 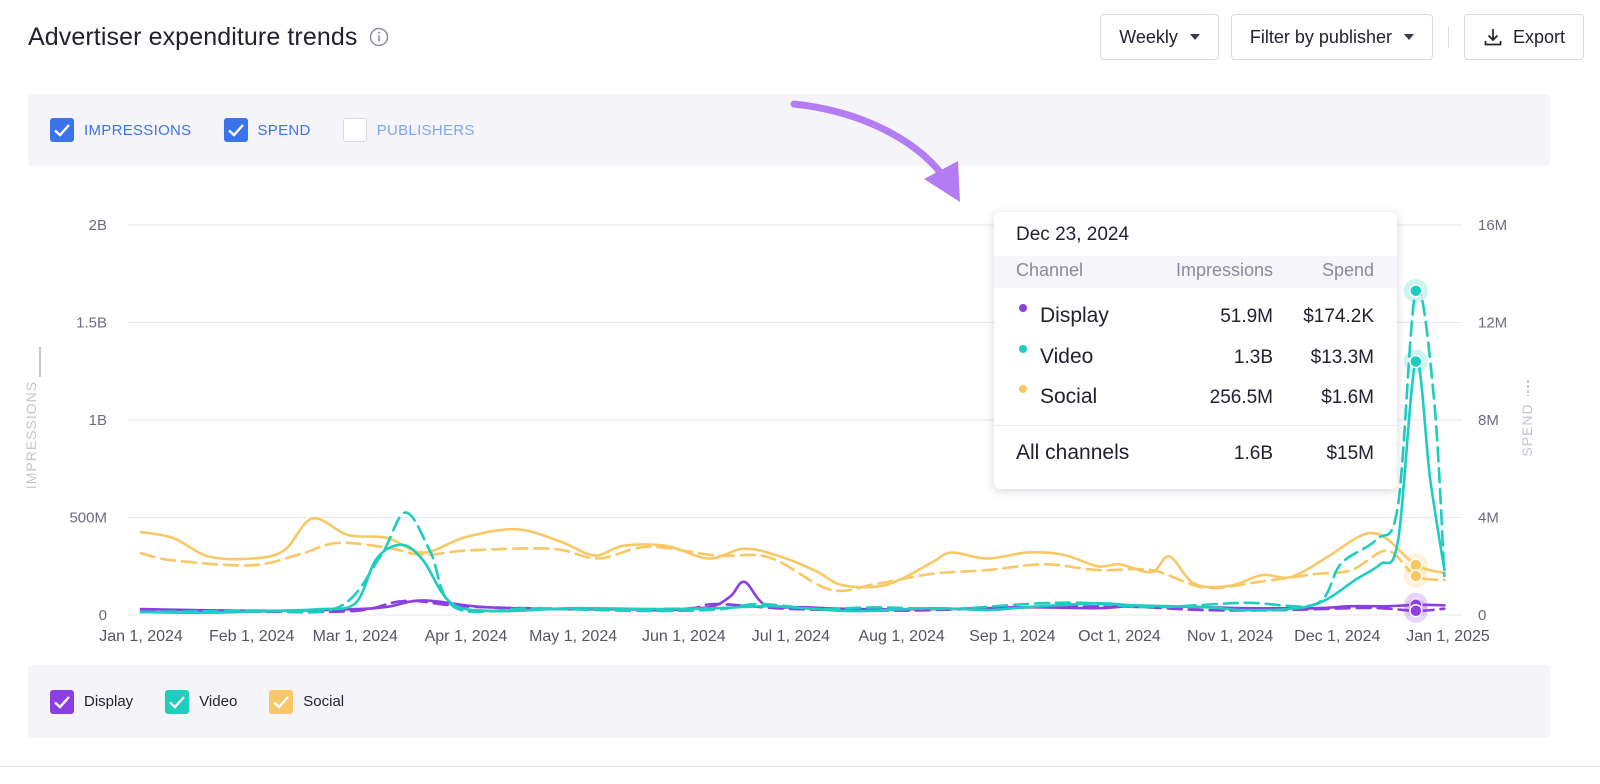 What do you see at coordinates (1195, 317) in the screenshot?
I see `tooltip-row-display: Display 51.9M $174.2K` at bounding box center [1195, 317].